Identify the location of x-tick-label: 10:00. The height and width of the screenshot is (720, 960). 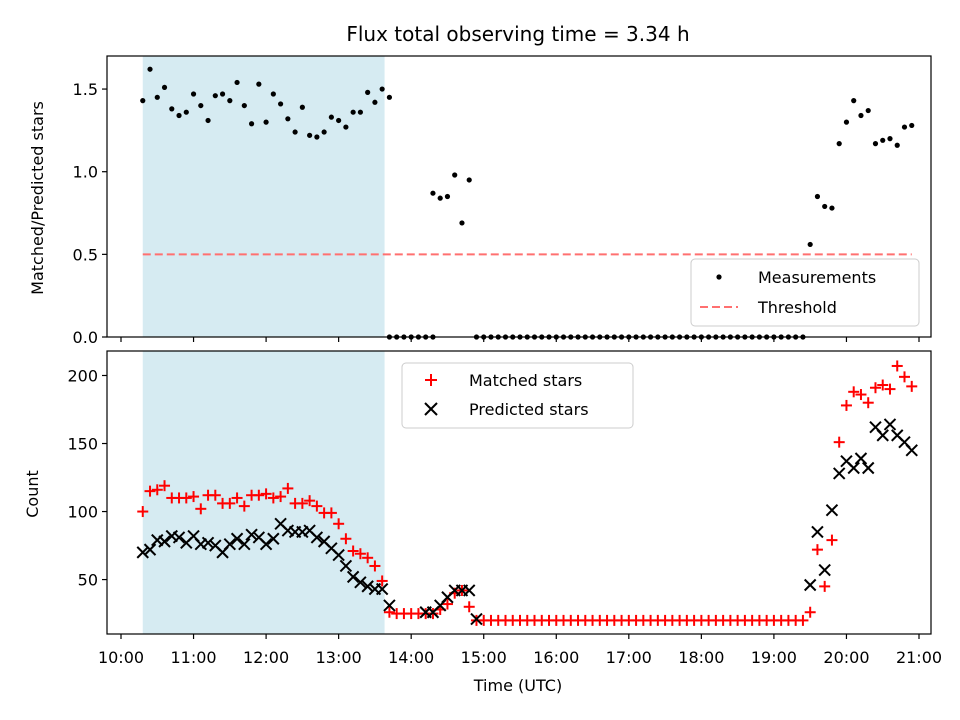
(121, 657).